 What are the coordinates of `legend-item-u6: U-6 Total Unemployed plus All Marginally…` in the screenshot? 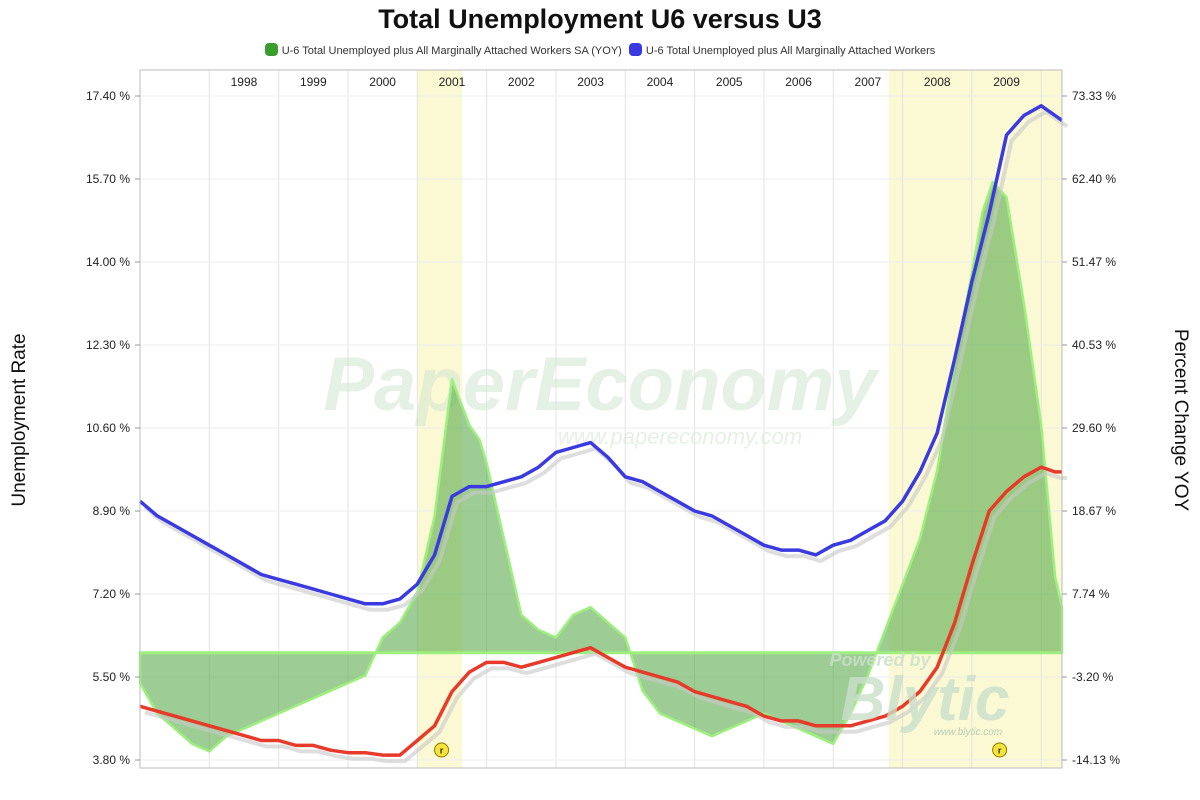 It's located at (782, 50).